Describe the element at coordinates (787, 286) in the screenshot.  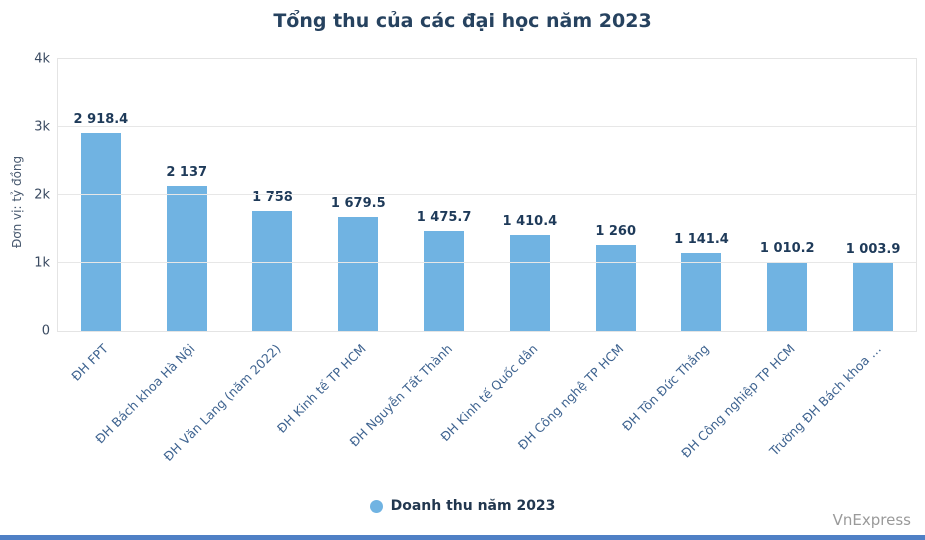
I see `bar: 1 010.2` at that location.